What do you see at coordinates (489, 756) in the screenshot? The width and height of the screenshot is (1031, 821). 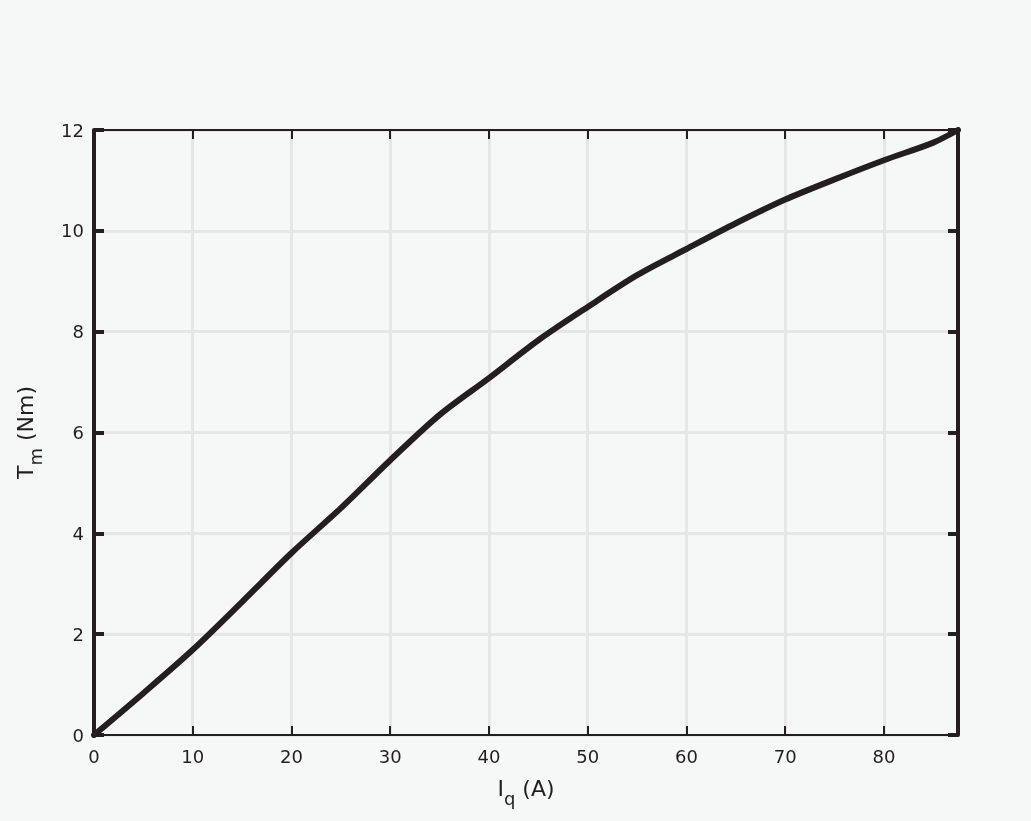 I see `x-tick-label: 40` at bounding box center [489, 756].